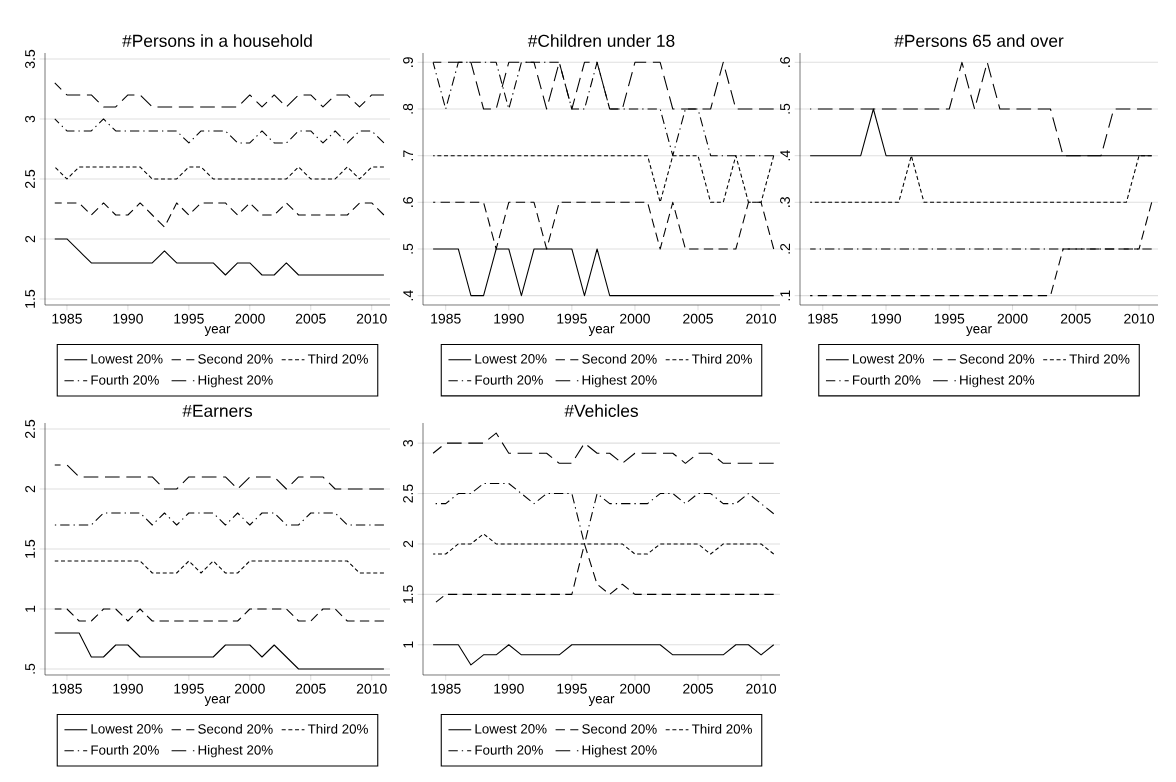  Describe the element at coordinates (217, 40) in the screenshot. I see `chart-title: #Persons in a household` at that location.